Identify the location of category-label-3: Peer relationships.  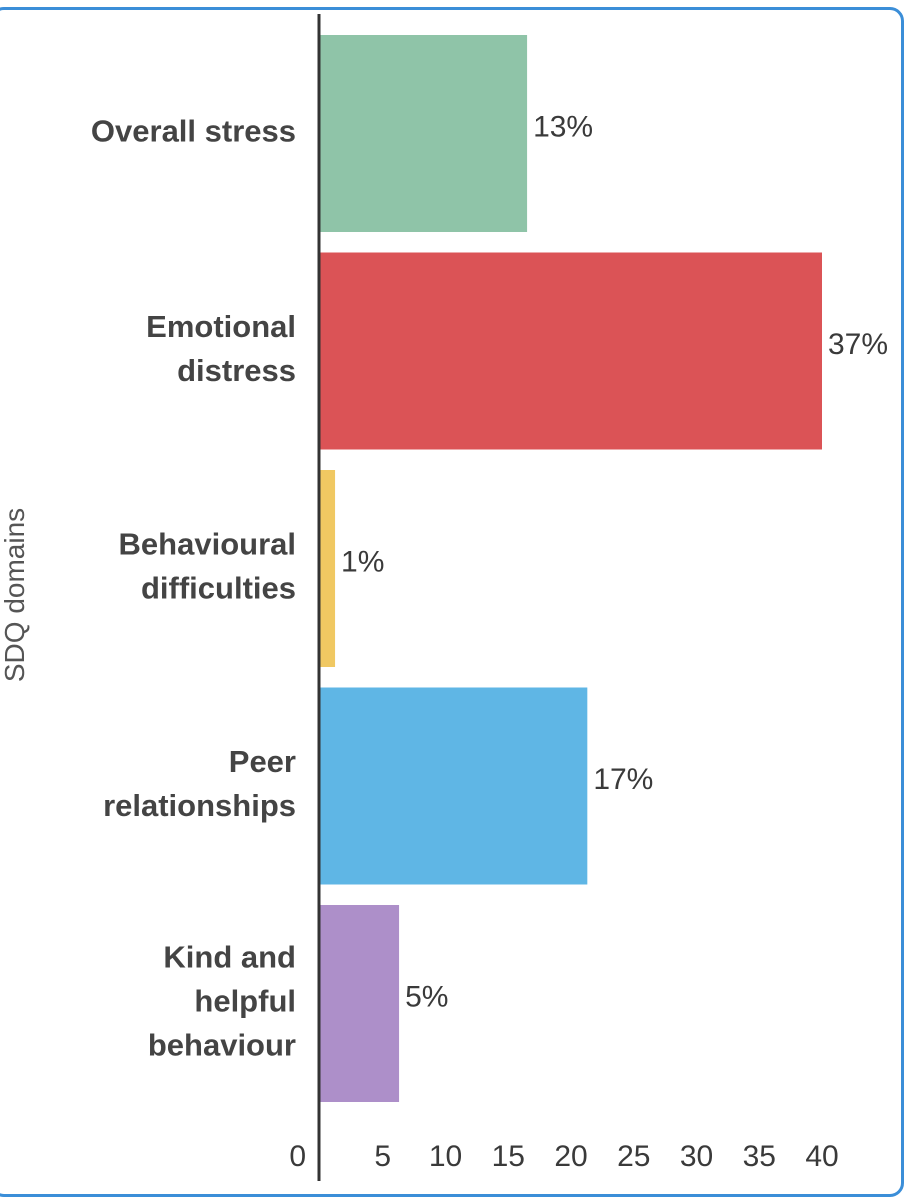
(199, 783).